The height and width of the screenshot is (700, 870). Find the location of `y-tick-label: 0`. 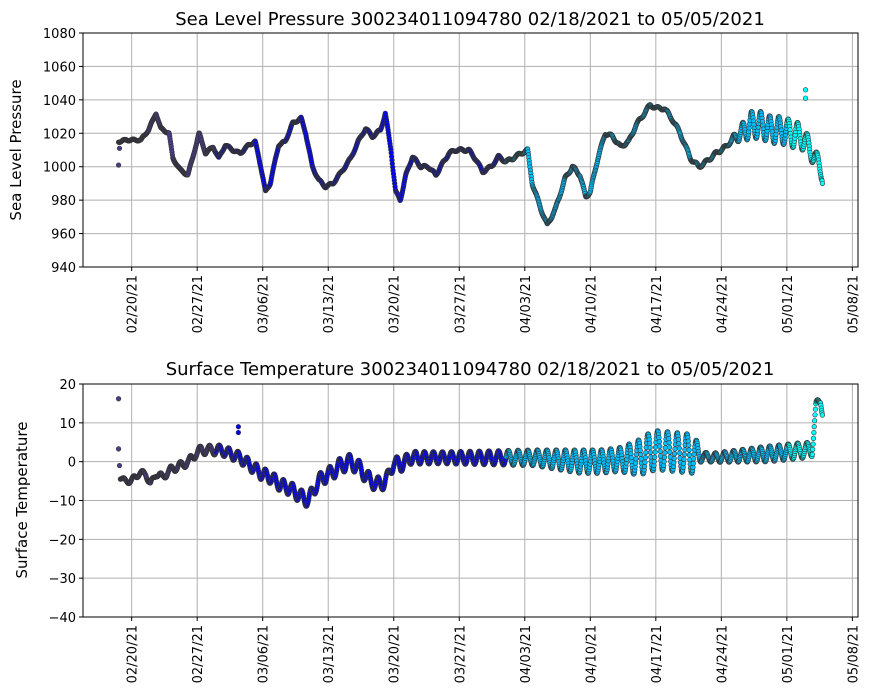

y-tick-label: 0 is located at coordinates (72, 463).